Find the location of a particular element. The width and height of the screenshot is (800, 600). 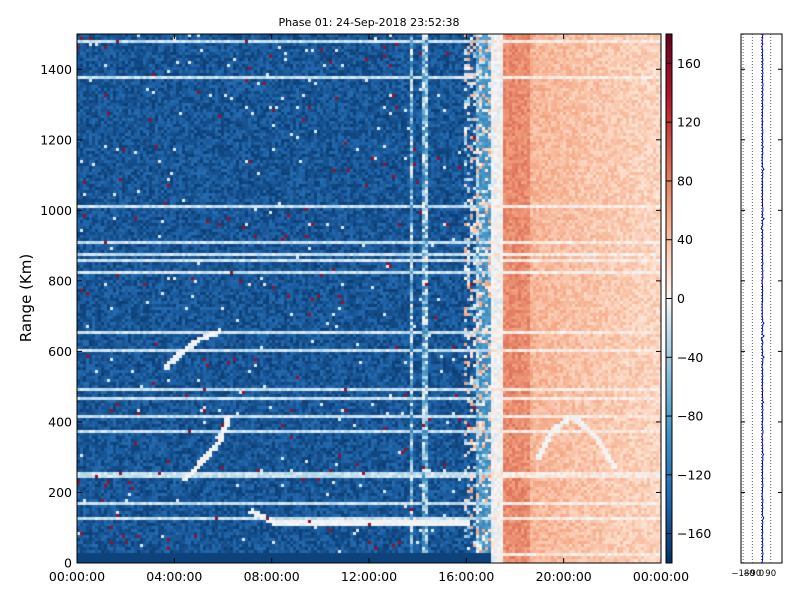

profile-ticks: −180−900 90 is located at coordinates (756, 323).